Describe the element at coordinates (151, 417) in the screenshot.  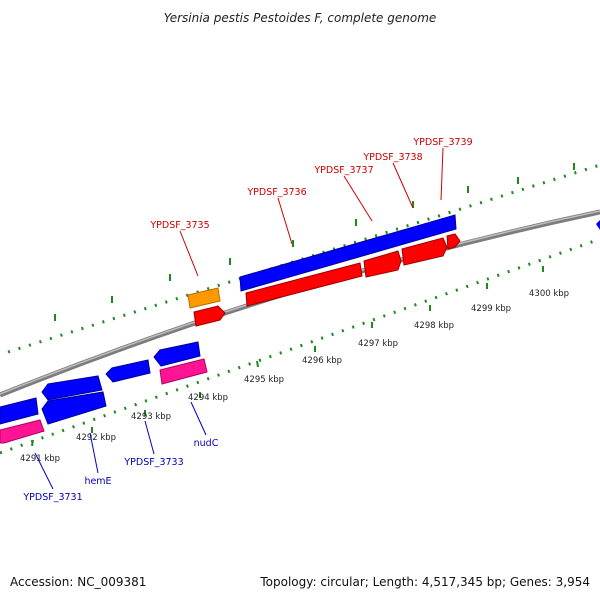
I see `kbp-label: 4293 kbp` at that location.